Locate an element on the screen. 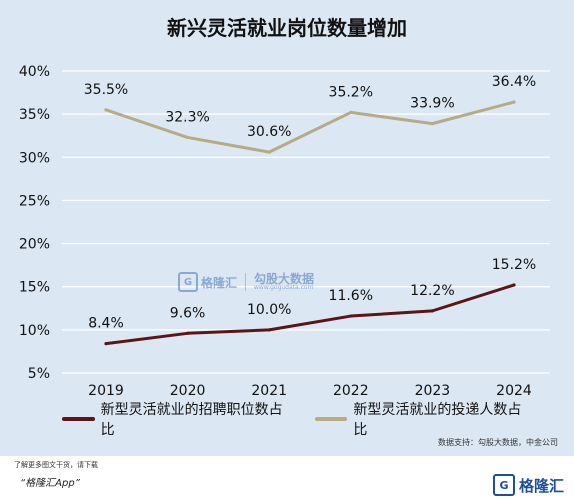  legend-item-series-1: 新型灵活就业的招聘职位数占比 is located at coordinates (175, 419).